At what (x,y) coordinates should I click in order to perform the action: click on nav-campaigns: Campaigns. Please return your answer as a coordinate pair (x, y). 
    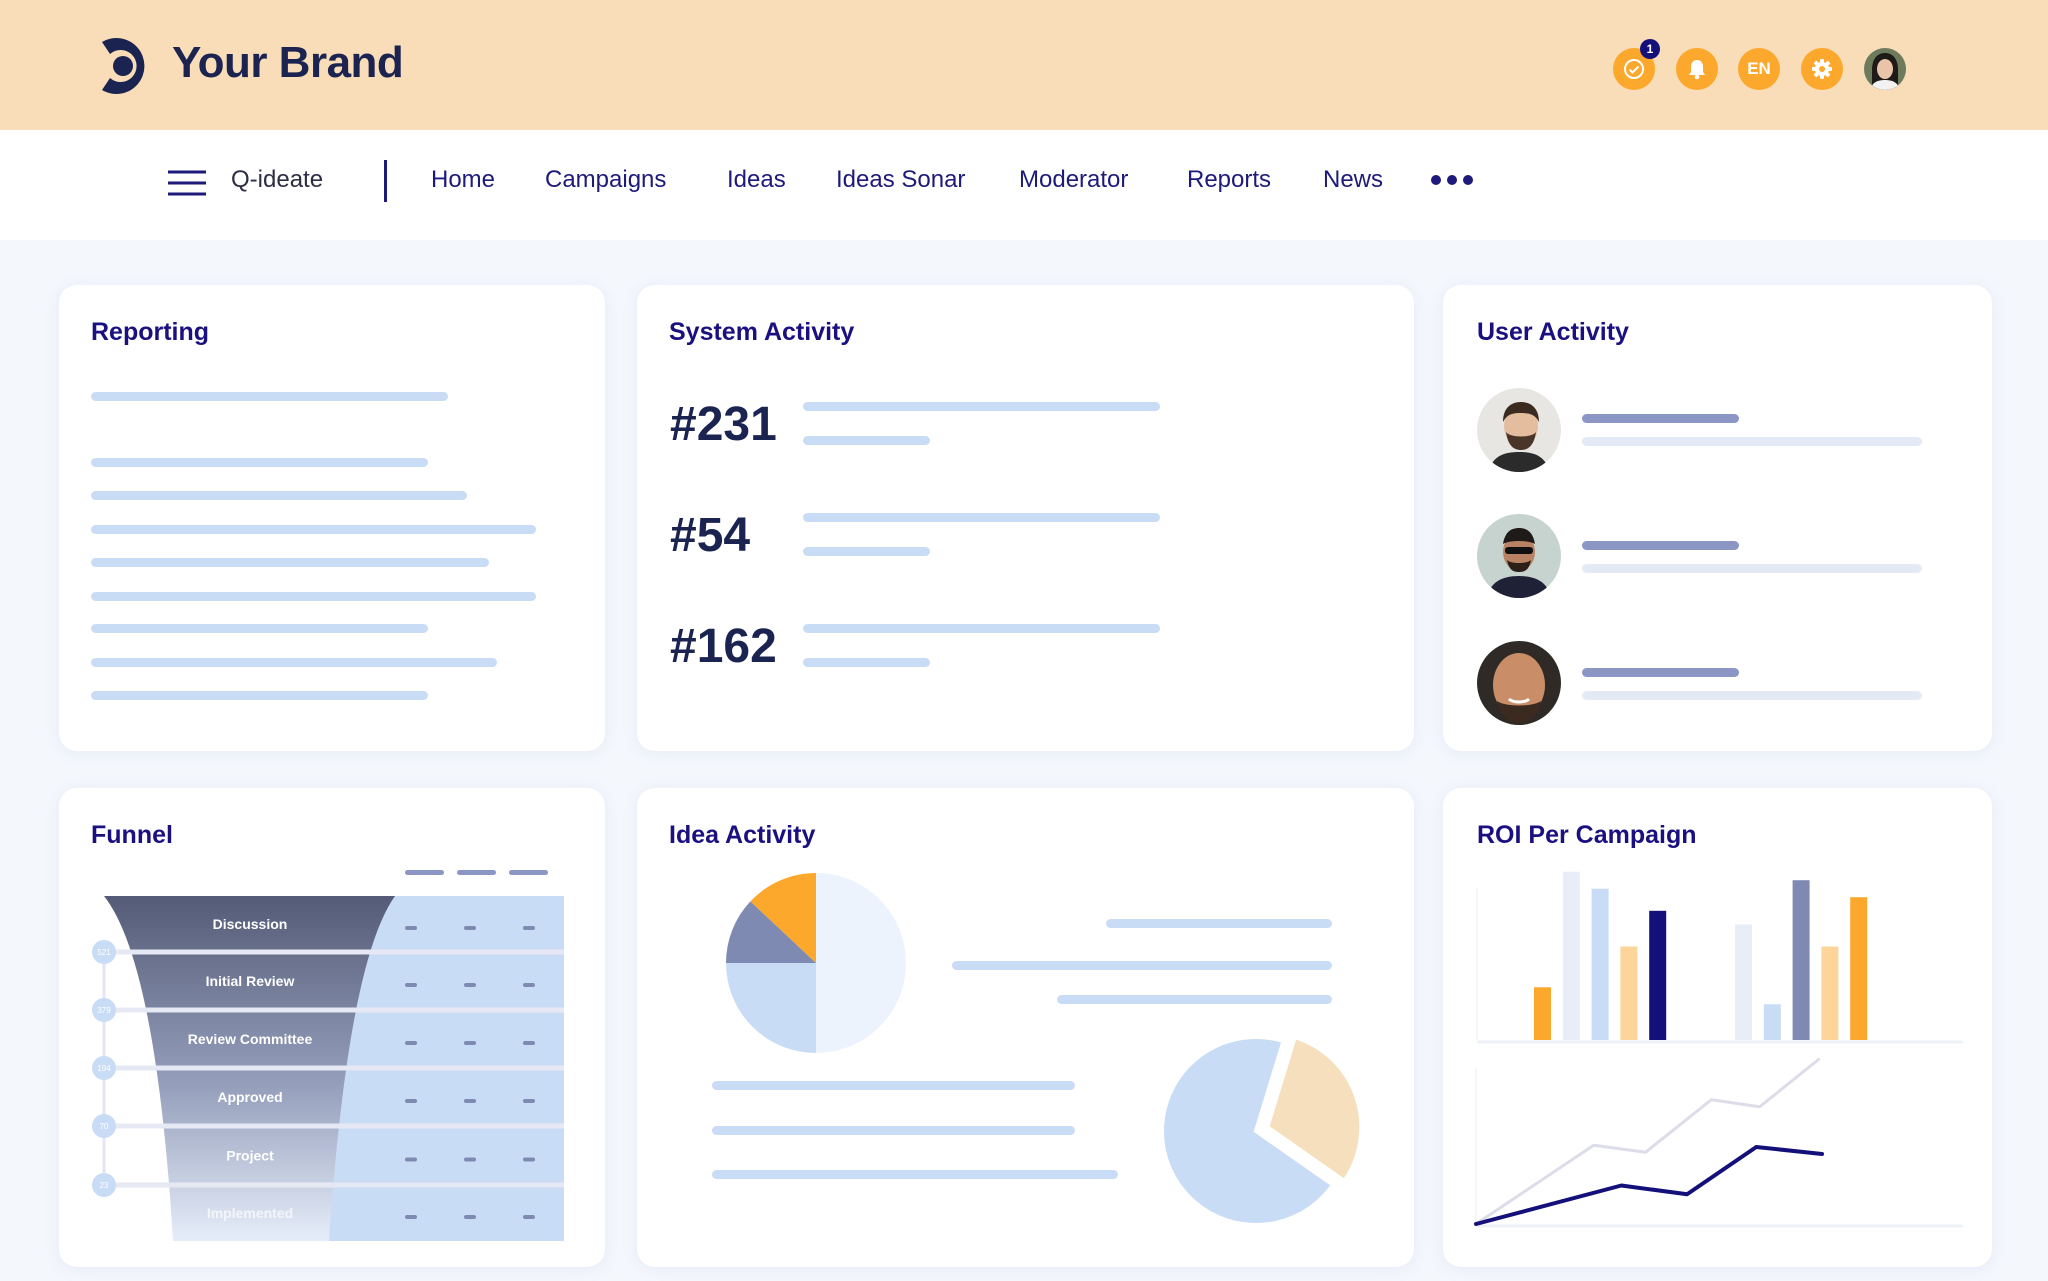
    Looking at the image, I should click on (606, 179).